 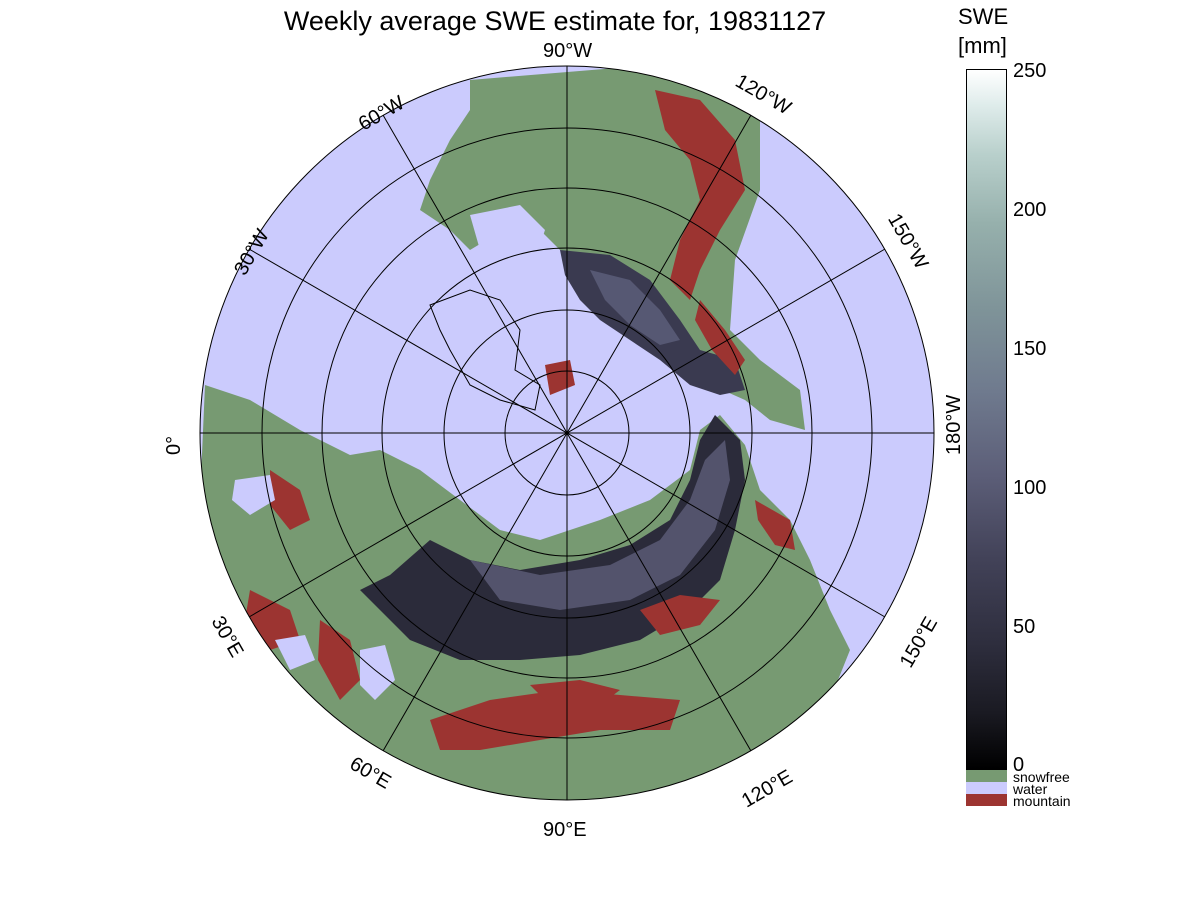 I want to click on mountain-rockies, so click(x=700, y=195).